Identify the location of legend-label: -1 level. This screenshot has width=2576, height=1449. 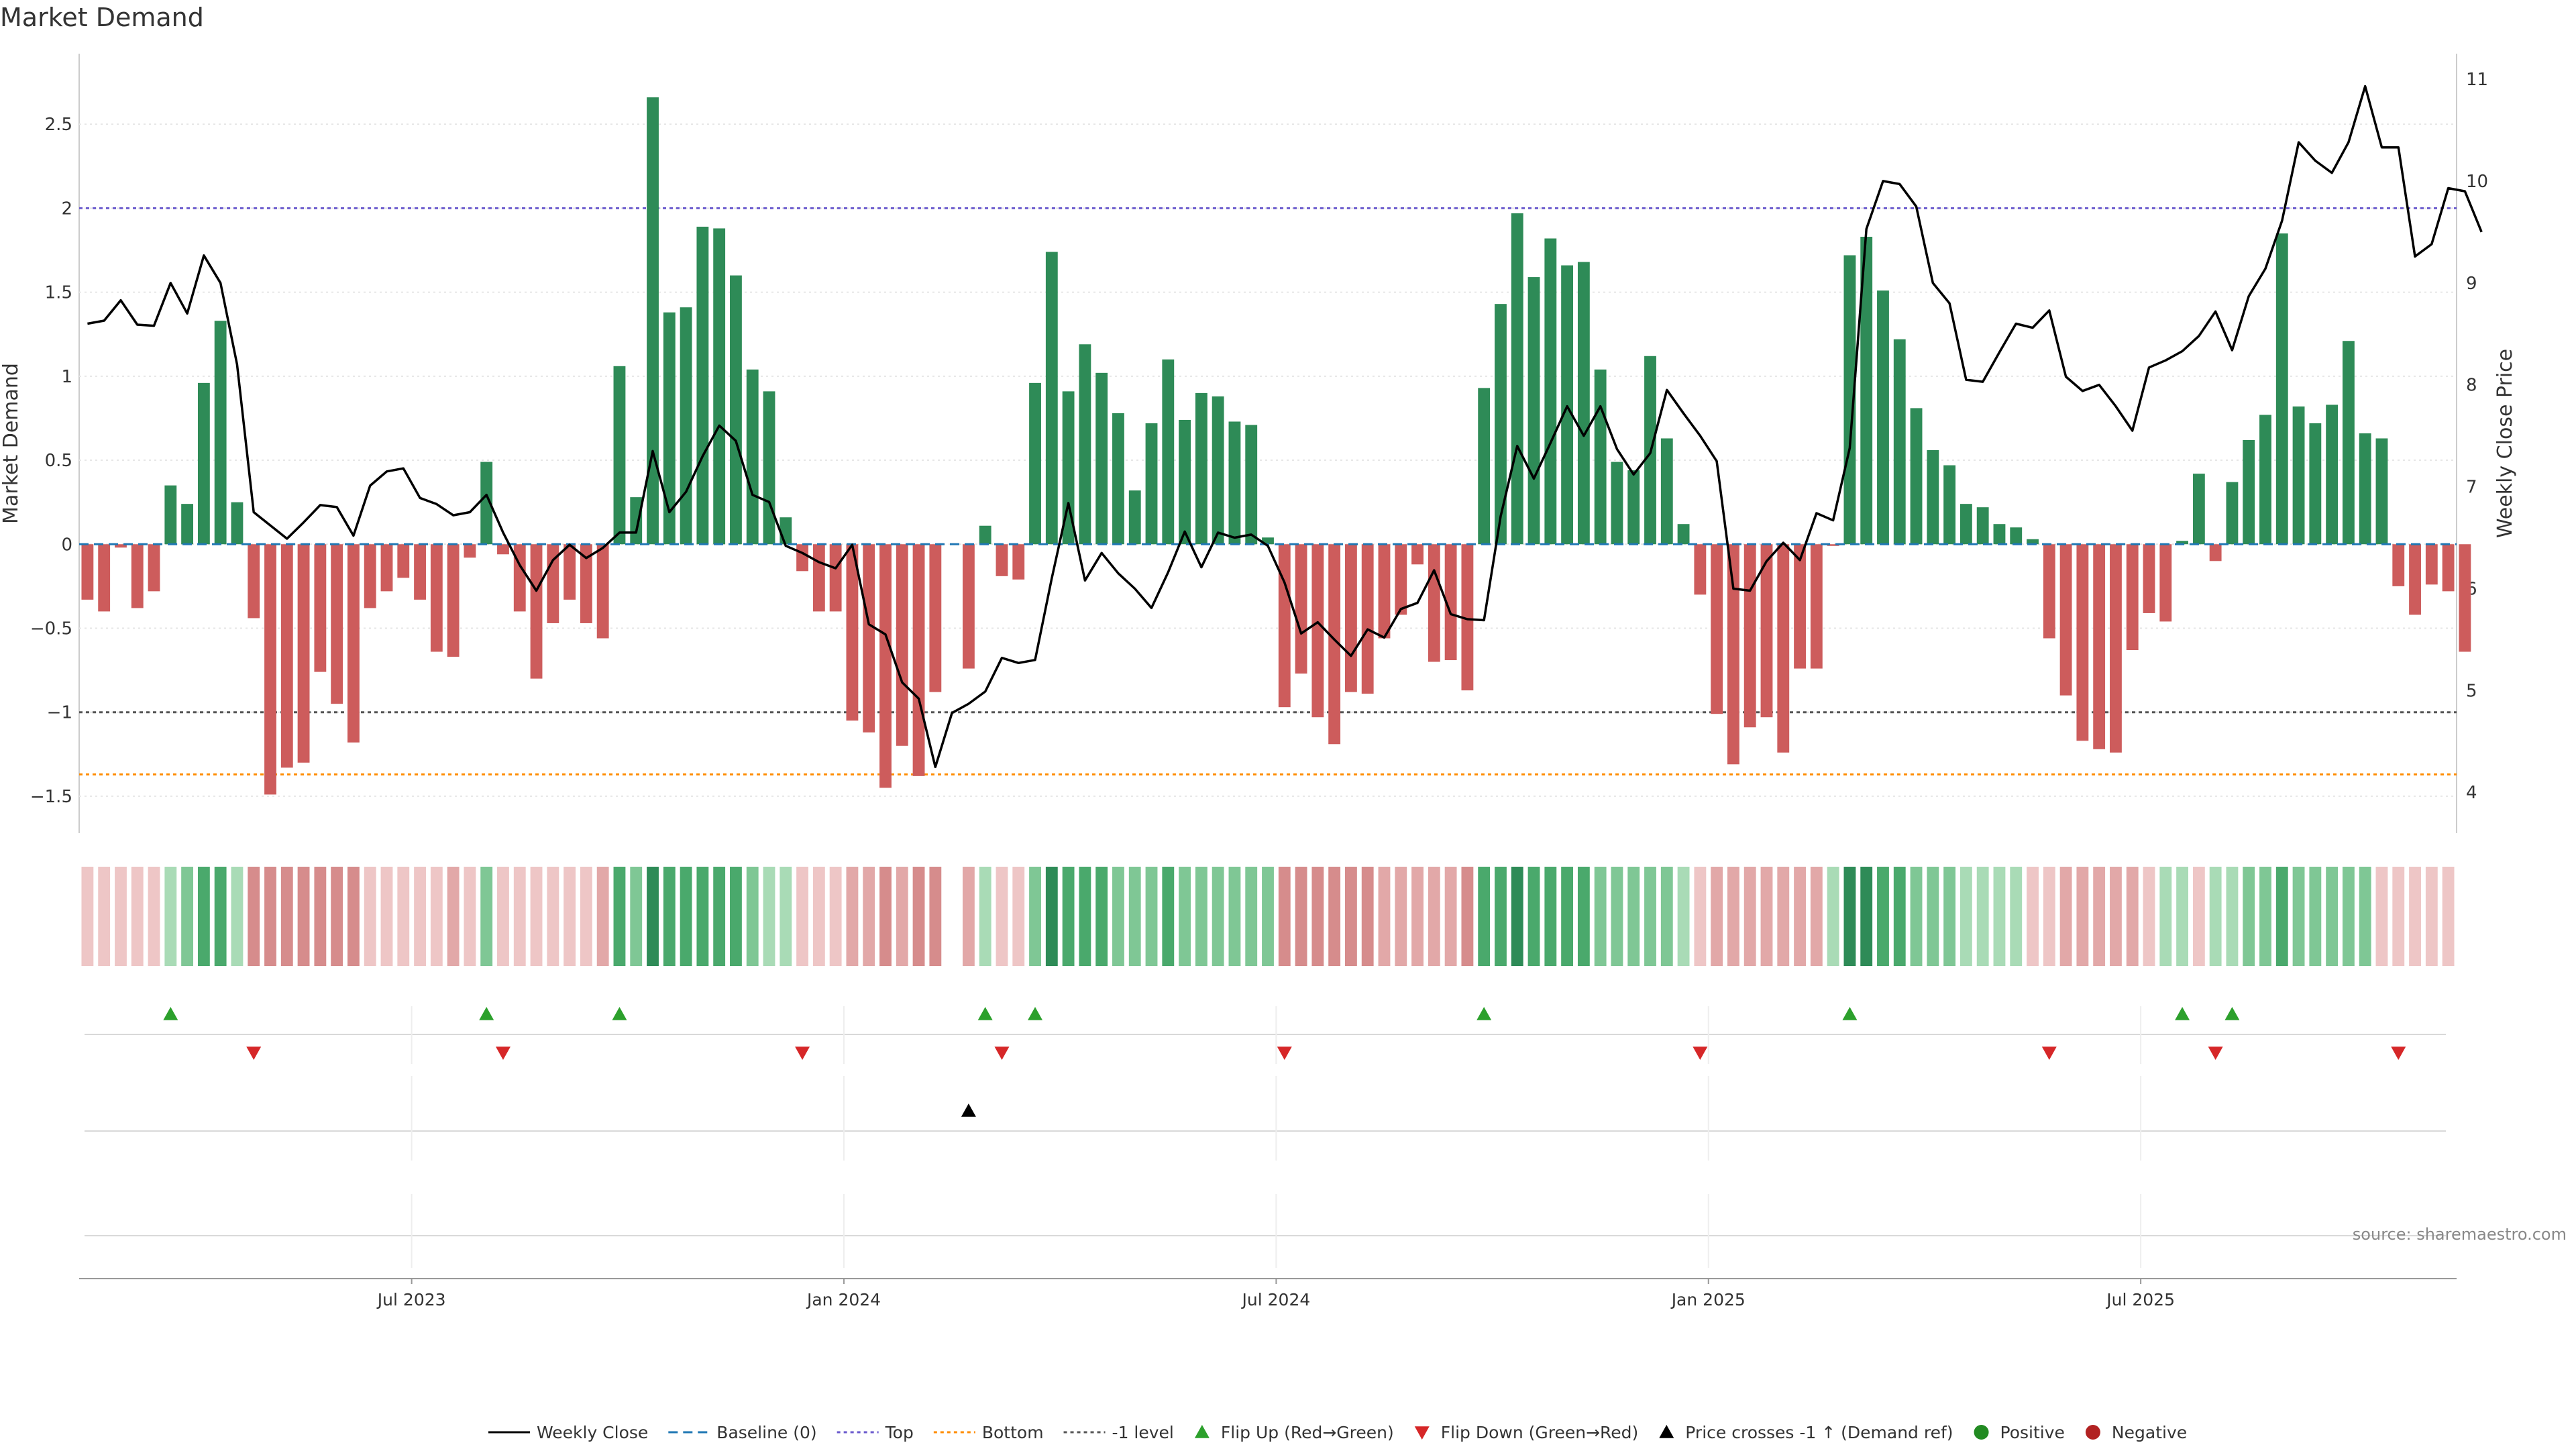
(1143, 1432).